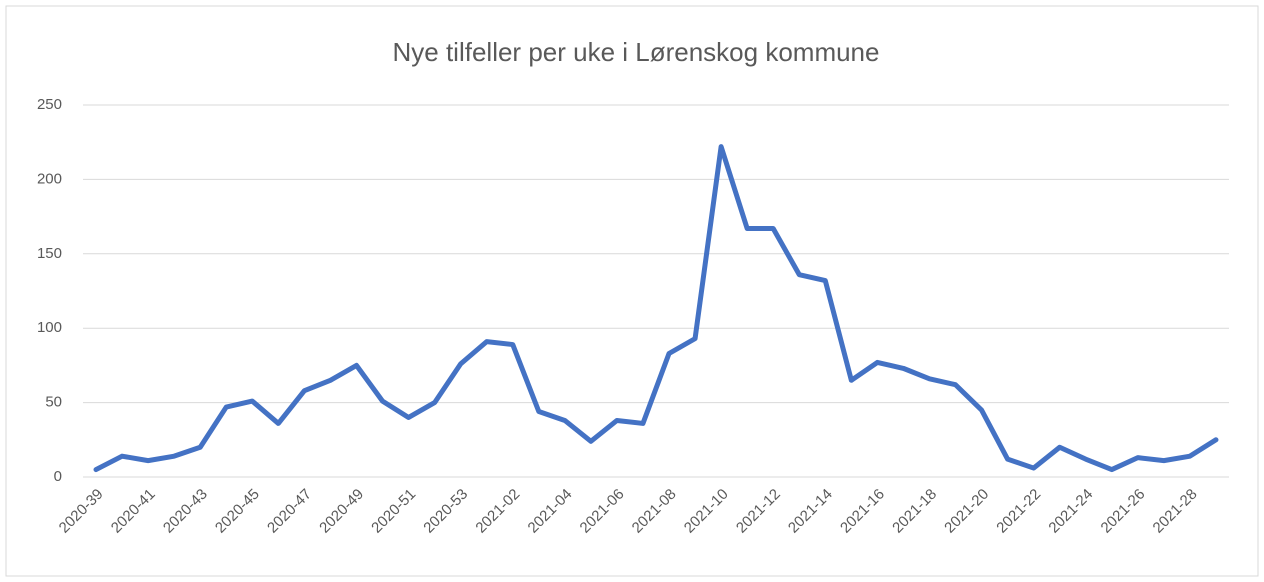 The width and height of the screenshot is (1264, 582). Describe the element at coordinates (49, 178) in the screenshot. I see `y-tick-label: 200` at that location.